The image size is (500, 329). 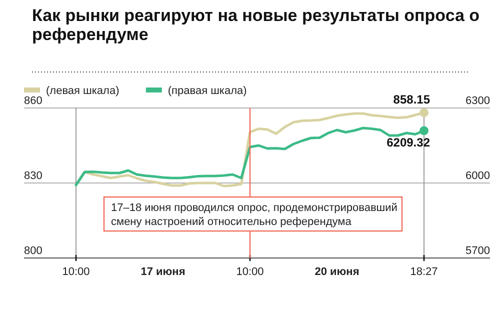 I want to click on y-tick-label: 830, so click(x=33, y=176).